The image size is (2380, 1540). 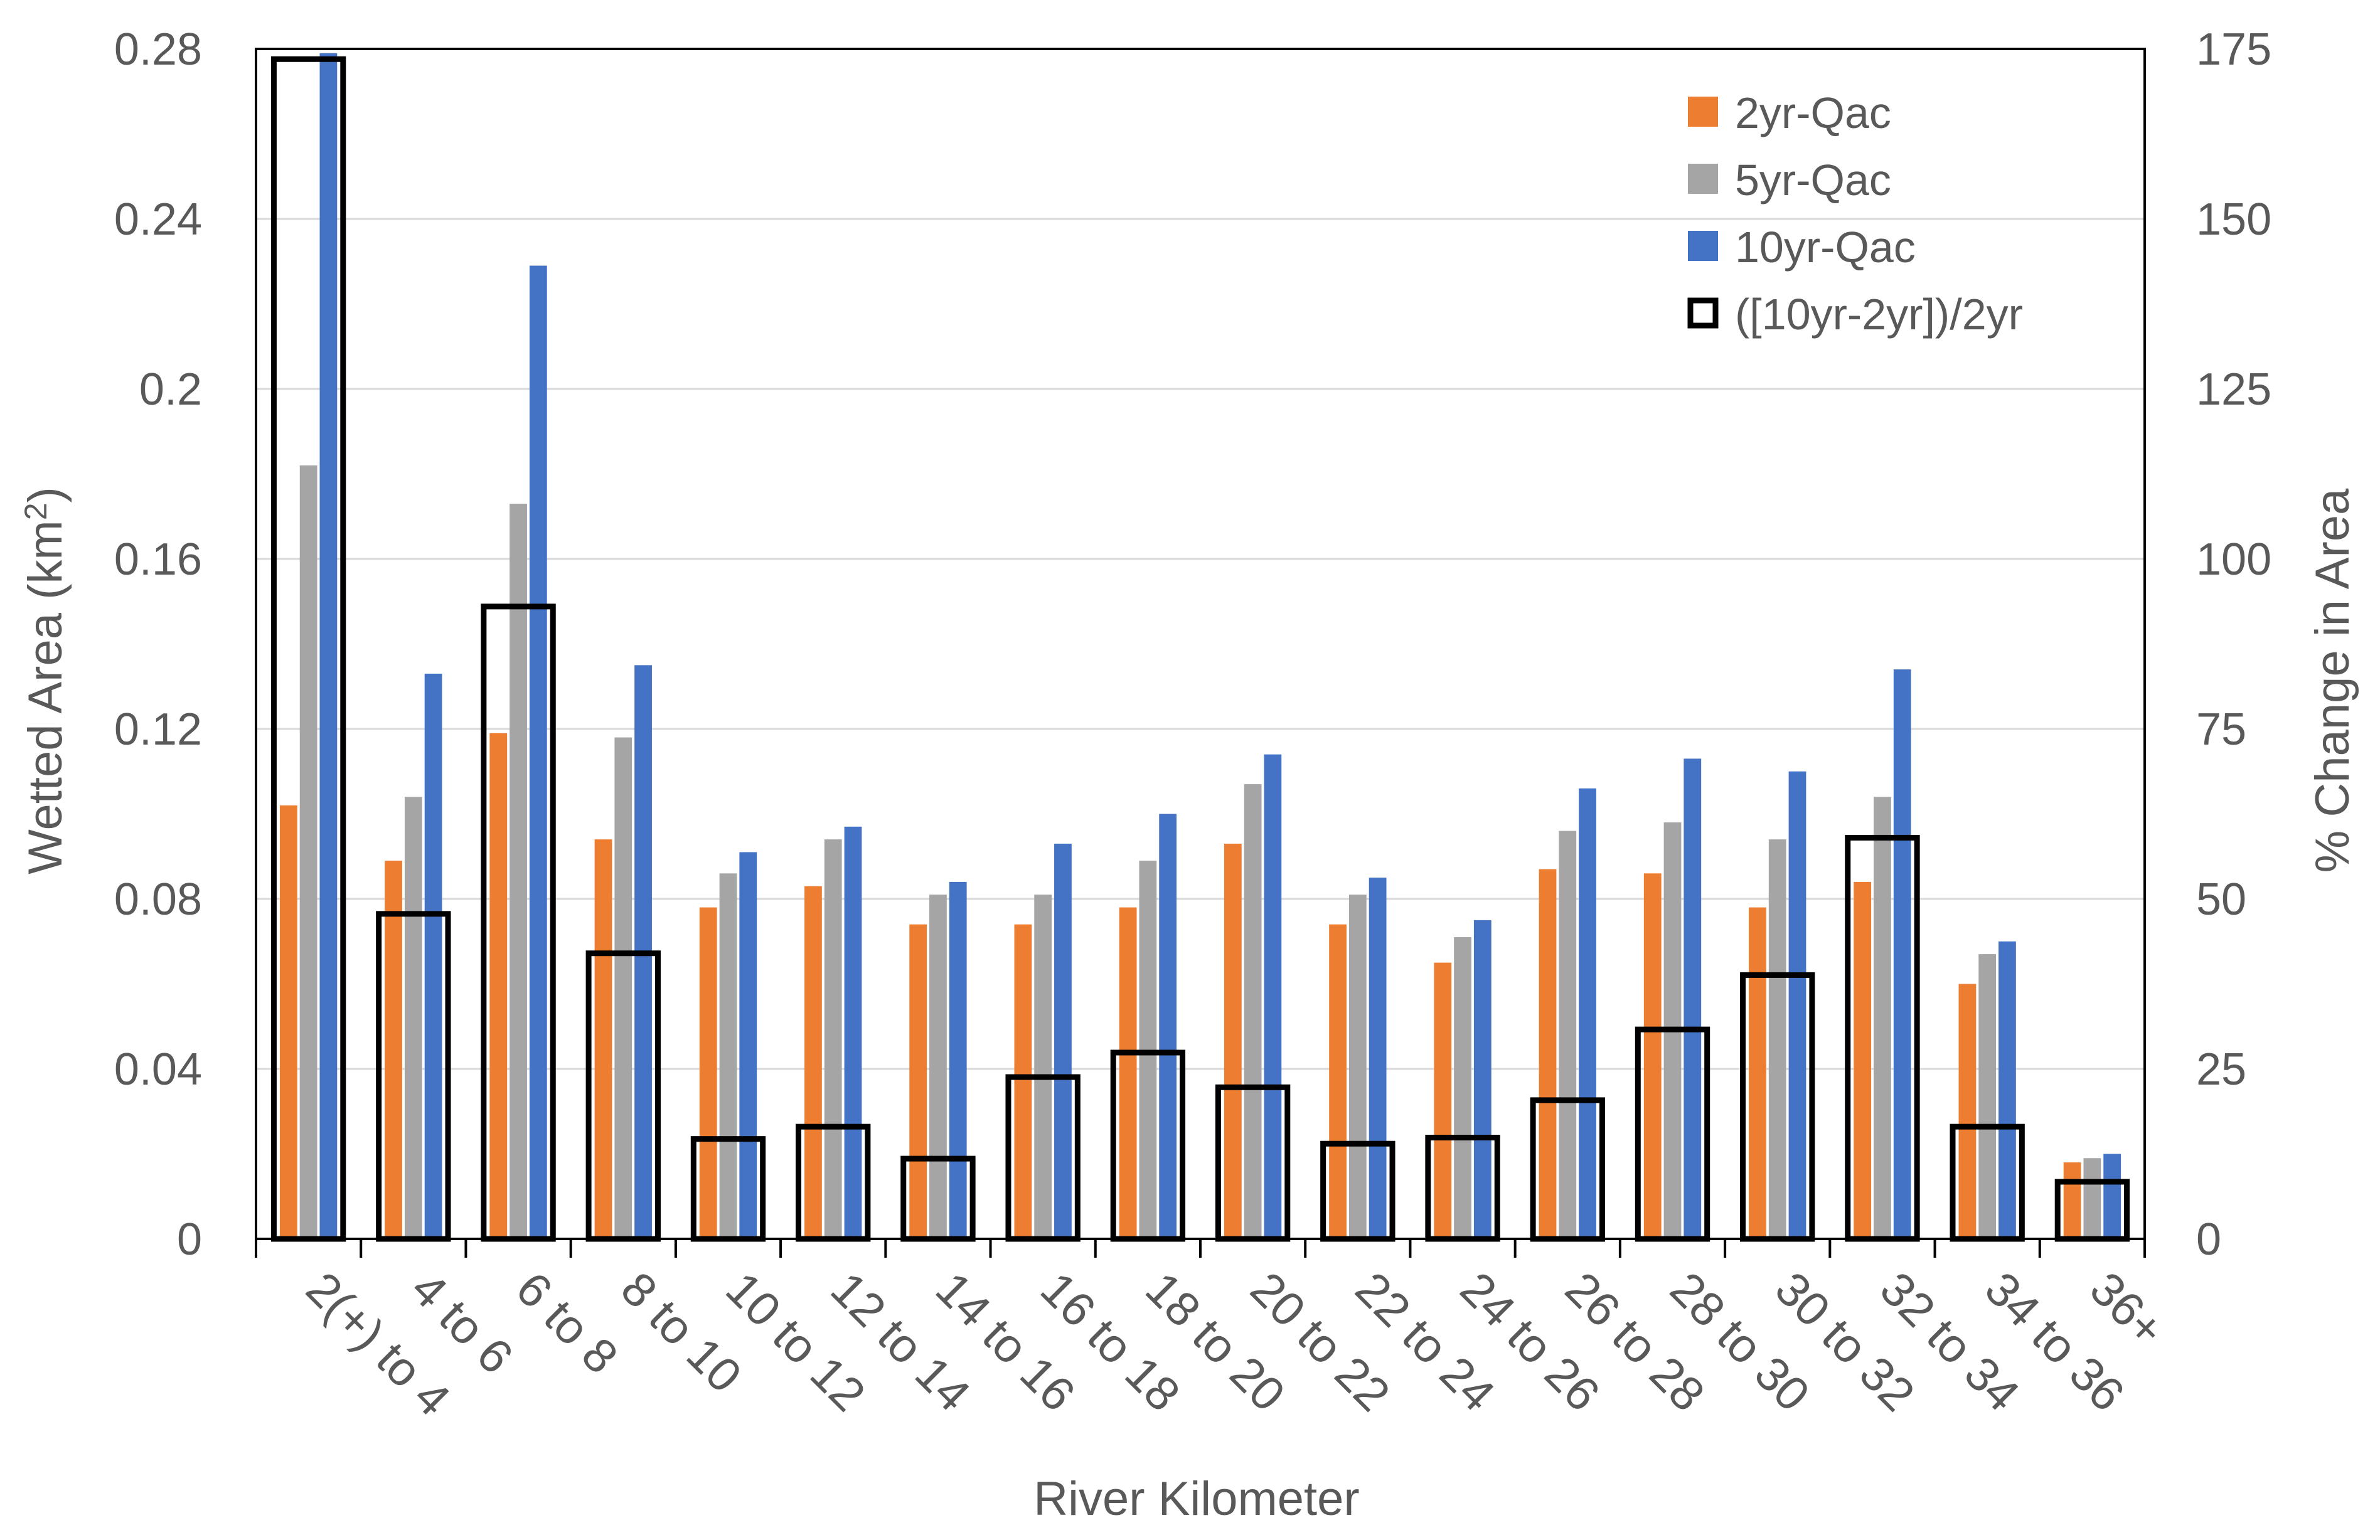 I want to click on y-axis-title: Wetted Area (km2), so click(x=45, y=680).